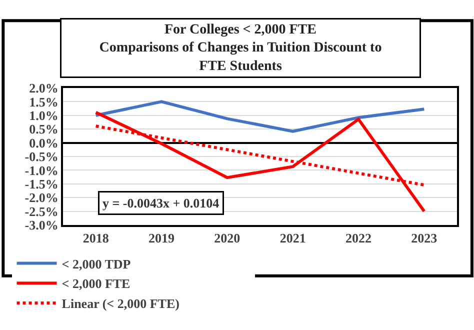  I want to click on x-tick-label: 2021, so click(293, 238).